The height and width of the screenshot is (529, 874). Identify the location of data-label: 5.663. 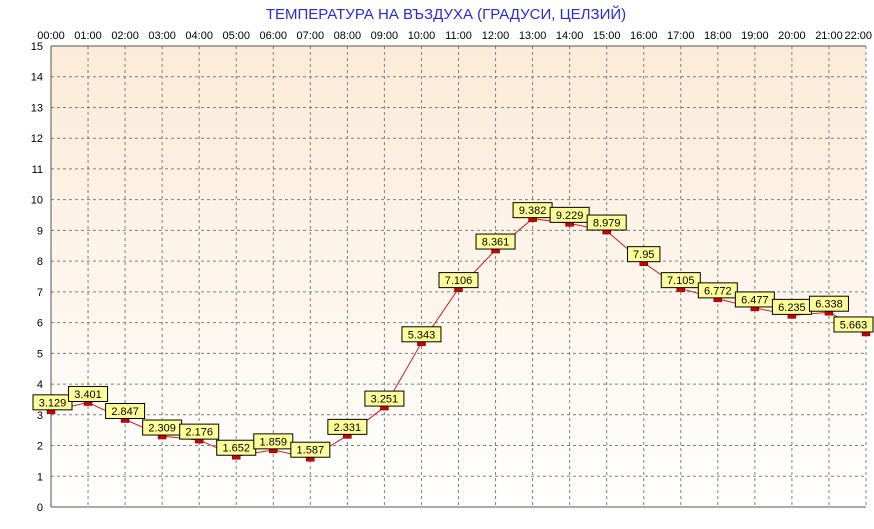
(854, 325).